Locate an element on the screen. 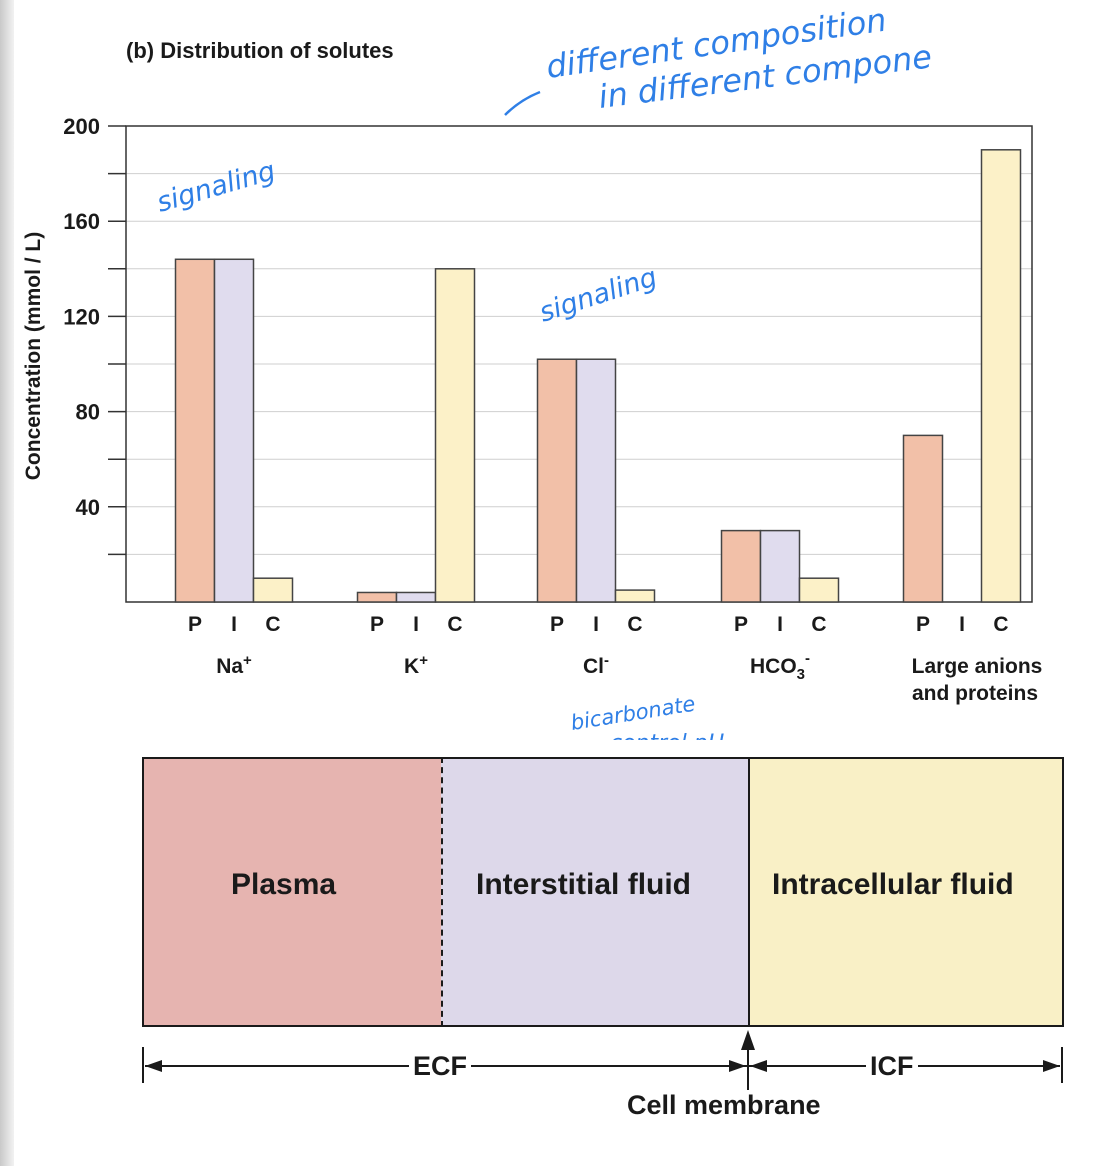 Image resolution: width=1096 pixels, height=1166 pixels. y-axis-ticks: 40 80 120 160 200 is located at coordinates (94, 335).